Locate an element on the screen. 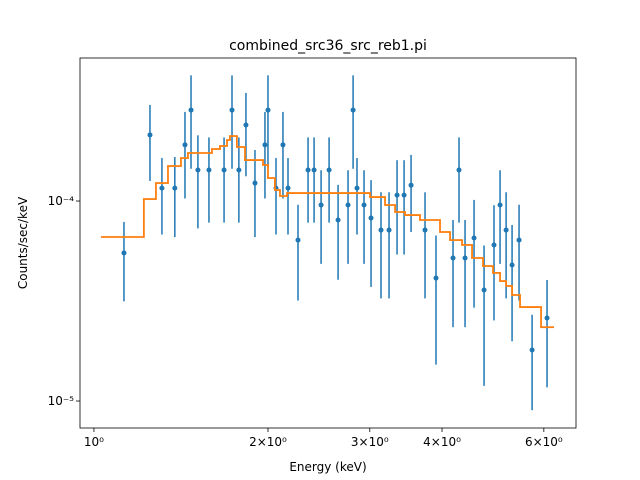 The height and width of the screenshot is (480, 640). chart-title: combined_src36_src_reb1.pi is located at coordinates (328, 46).